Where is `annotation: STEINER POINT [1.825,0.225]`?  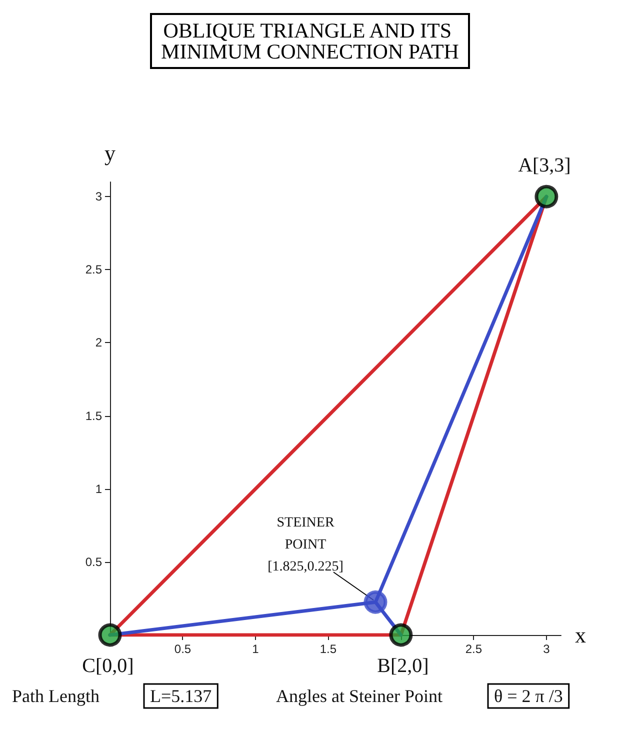
annotation: STEINER POINT [1.825,0.225] is located at coordinates (306, 545).